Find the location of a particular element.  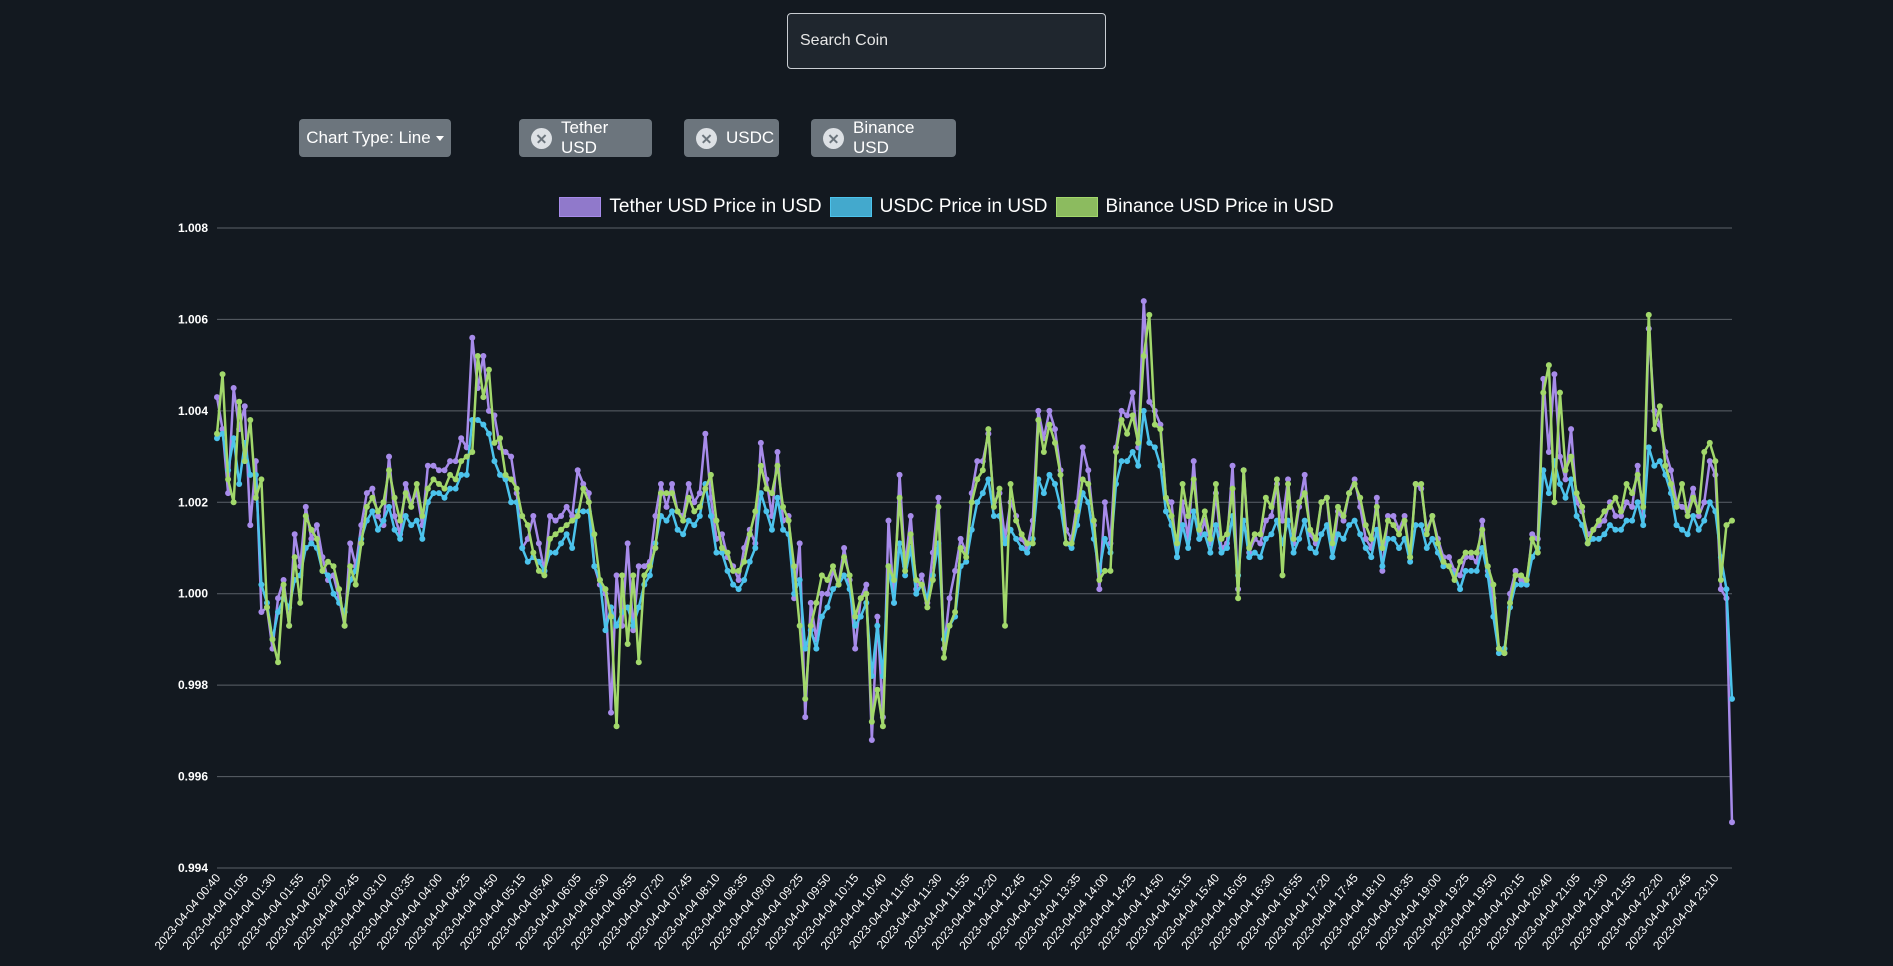

close-icon is located at coordinates (541, 138).